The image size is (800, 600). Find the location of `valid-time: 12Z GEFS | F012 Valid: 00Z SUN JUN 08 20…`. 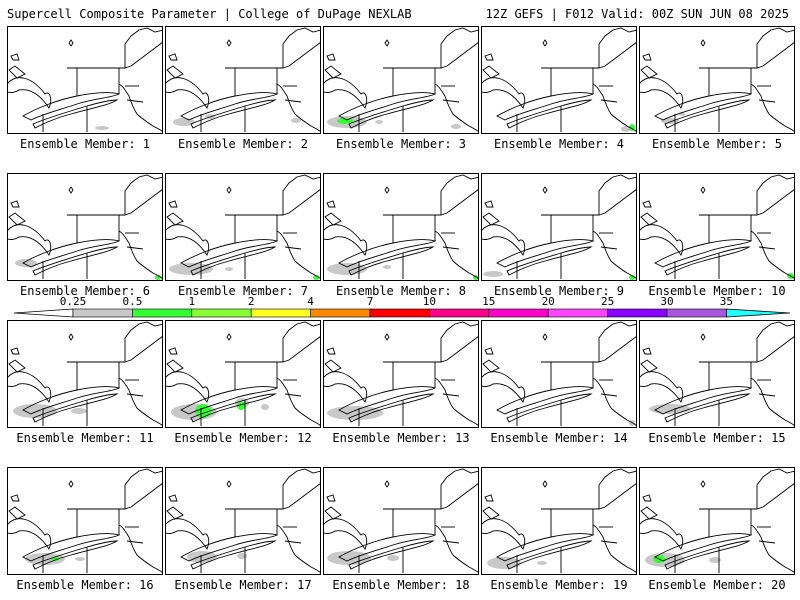

valid-time: 12Z GEFS | F012 Valid: 00Z SUN JUN 08 20… is located at coordinates (637, 14).